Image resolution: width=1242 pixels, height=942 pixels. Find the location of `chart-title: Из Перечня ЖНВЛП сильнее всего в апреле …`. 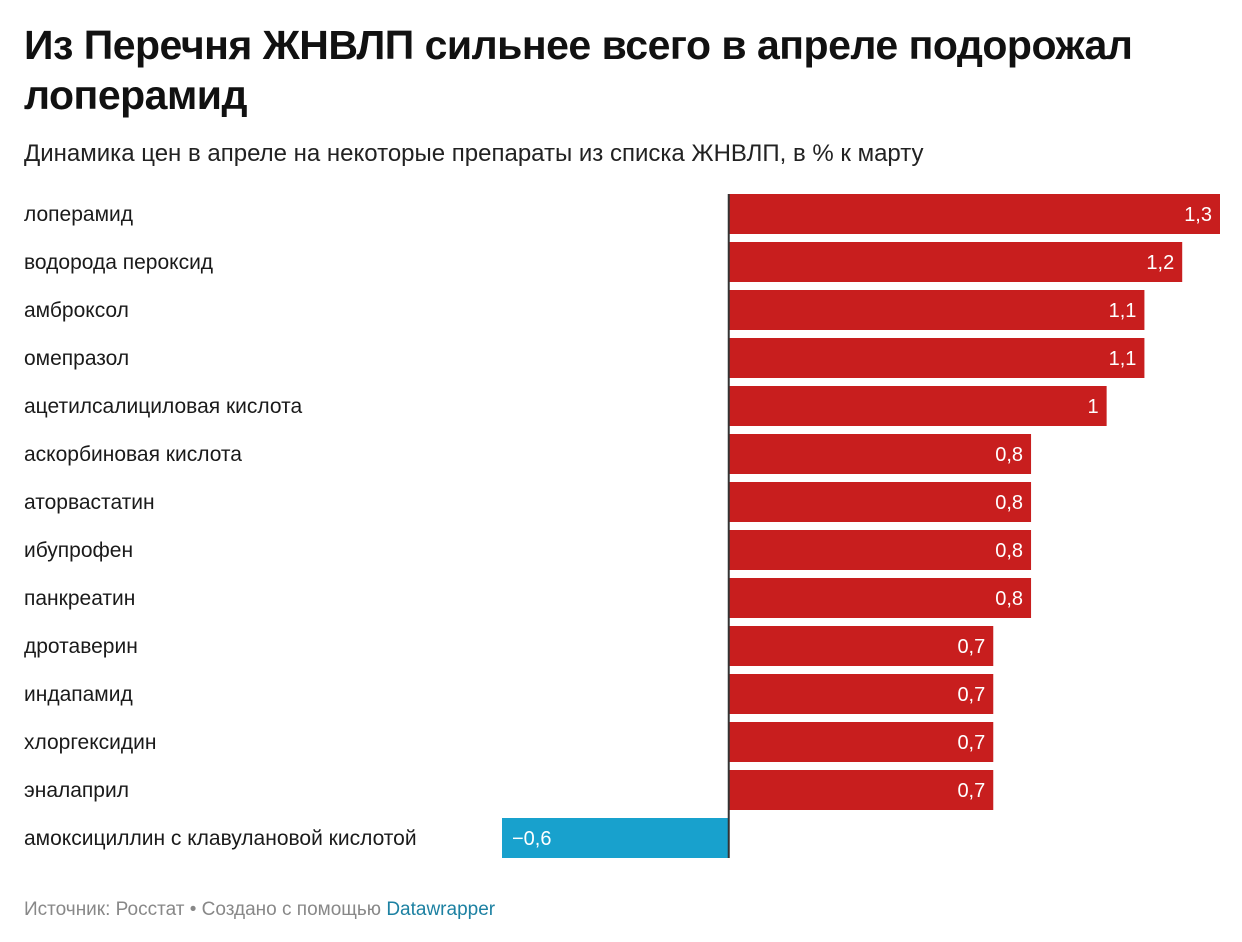

chart-title: Из Перечня ЖНВЛП сильнее всего в апреле … is located at coordinates (578, 70).